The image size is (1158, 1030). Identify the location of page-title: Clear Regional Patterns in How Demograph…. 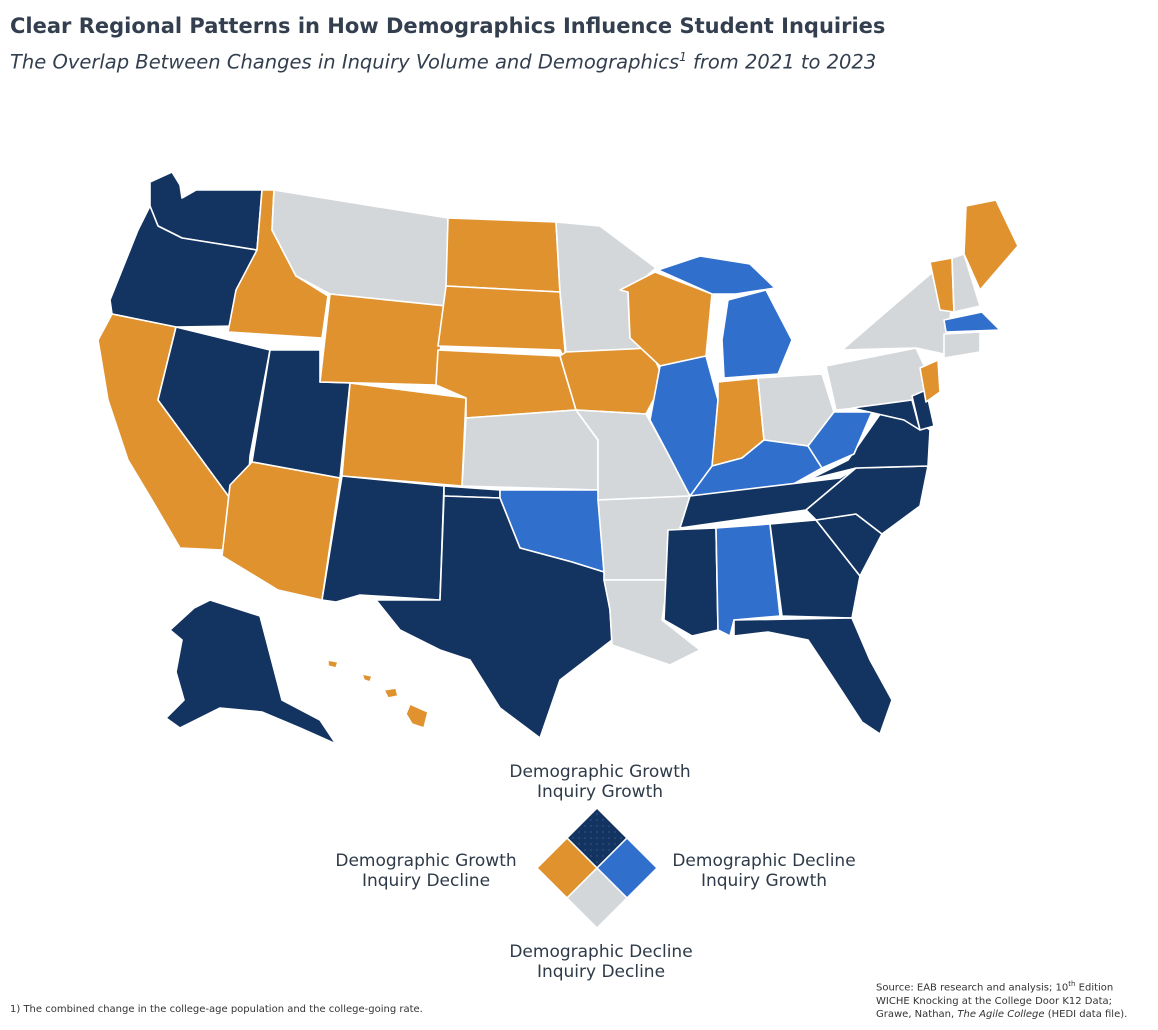
(448, 26).